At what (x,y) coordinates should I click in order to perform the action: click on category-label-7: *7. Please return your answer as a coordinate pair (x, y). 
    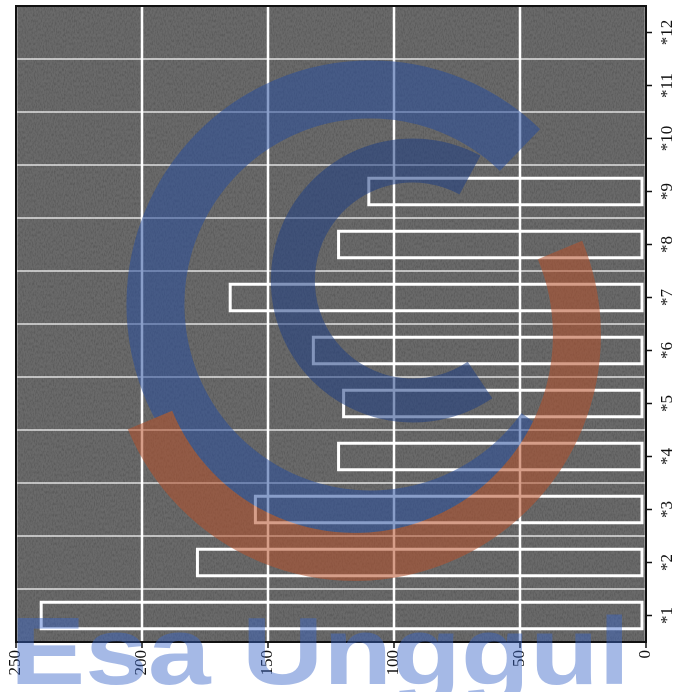
    Looking at the image, I should click on (666, 298).